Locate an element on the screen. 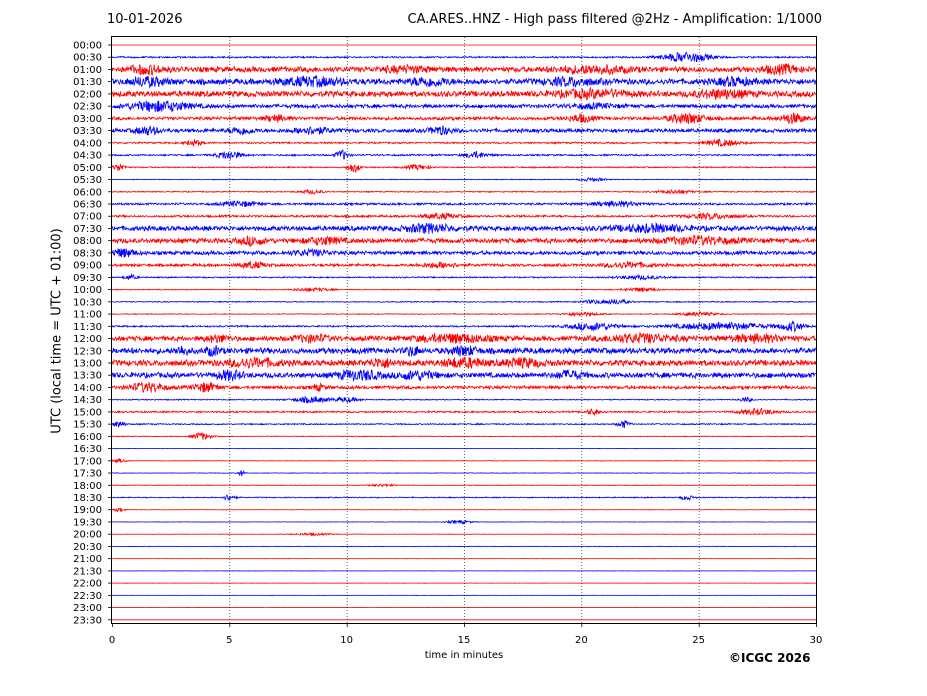 The width and height of the screenshot is (927, 696). copyright-notice: ©ICGC 2026 is located at coordinates (770, 658).